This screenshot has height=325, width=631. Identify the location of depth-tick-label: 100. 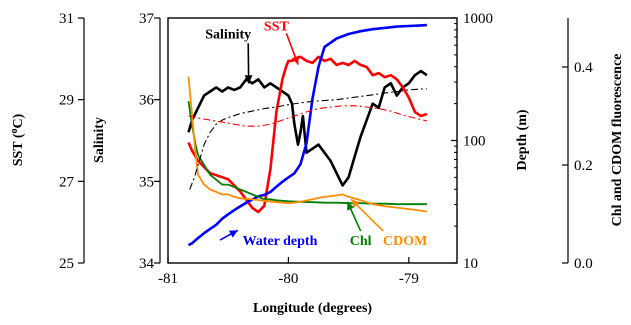
(474, 142).